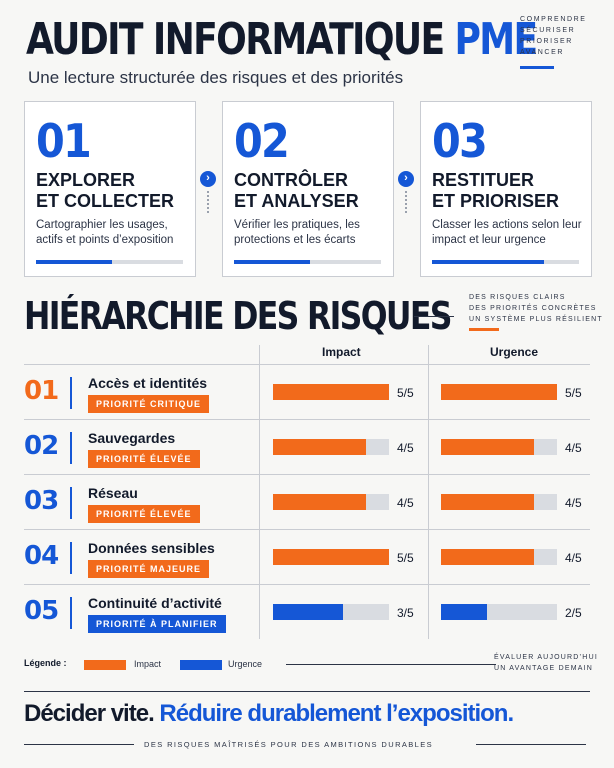  Describe the element at coordinates (460, 141) in the screenshot. I see `step-number: 03` at that location.